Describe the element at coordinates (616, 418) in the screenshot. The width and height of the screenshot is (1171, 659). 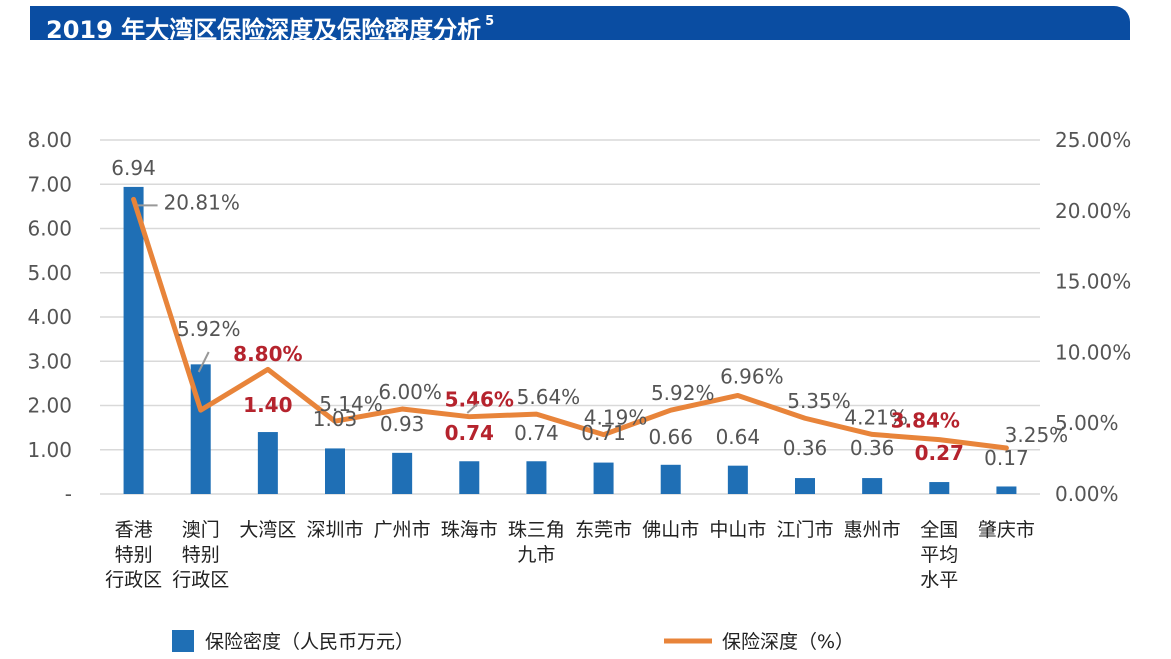
I see `line-value-label: 4.19%` at that location.